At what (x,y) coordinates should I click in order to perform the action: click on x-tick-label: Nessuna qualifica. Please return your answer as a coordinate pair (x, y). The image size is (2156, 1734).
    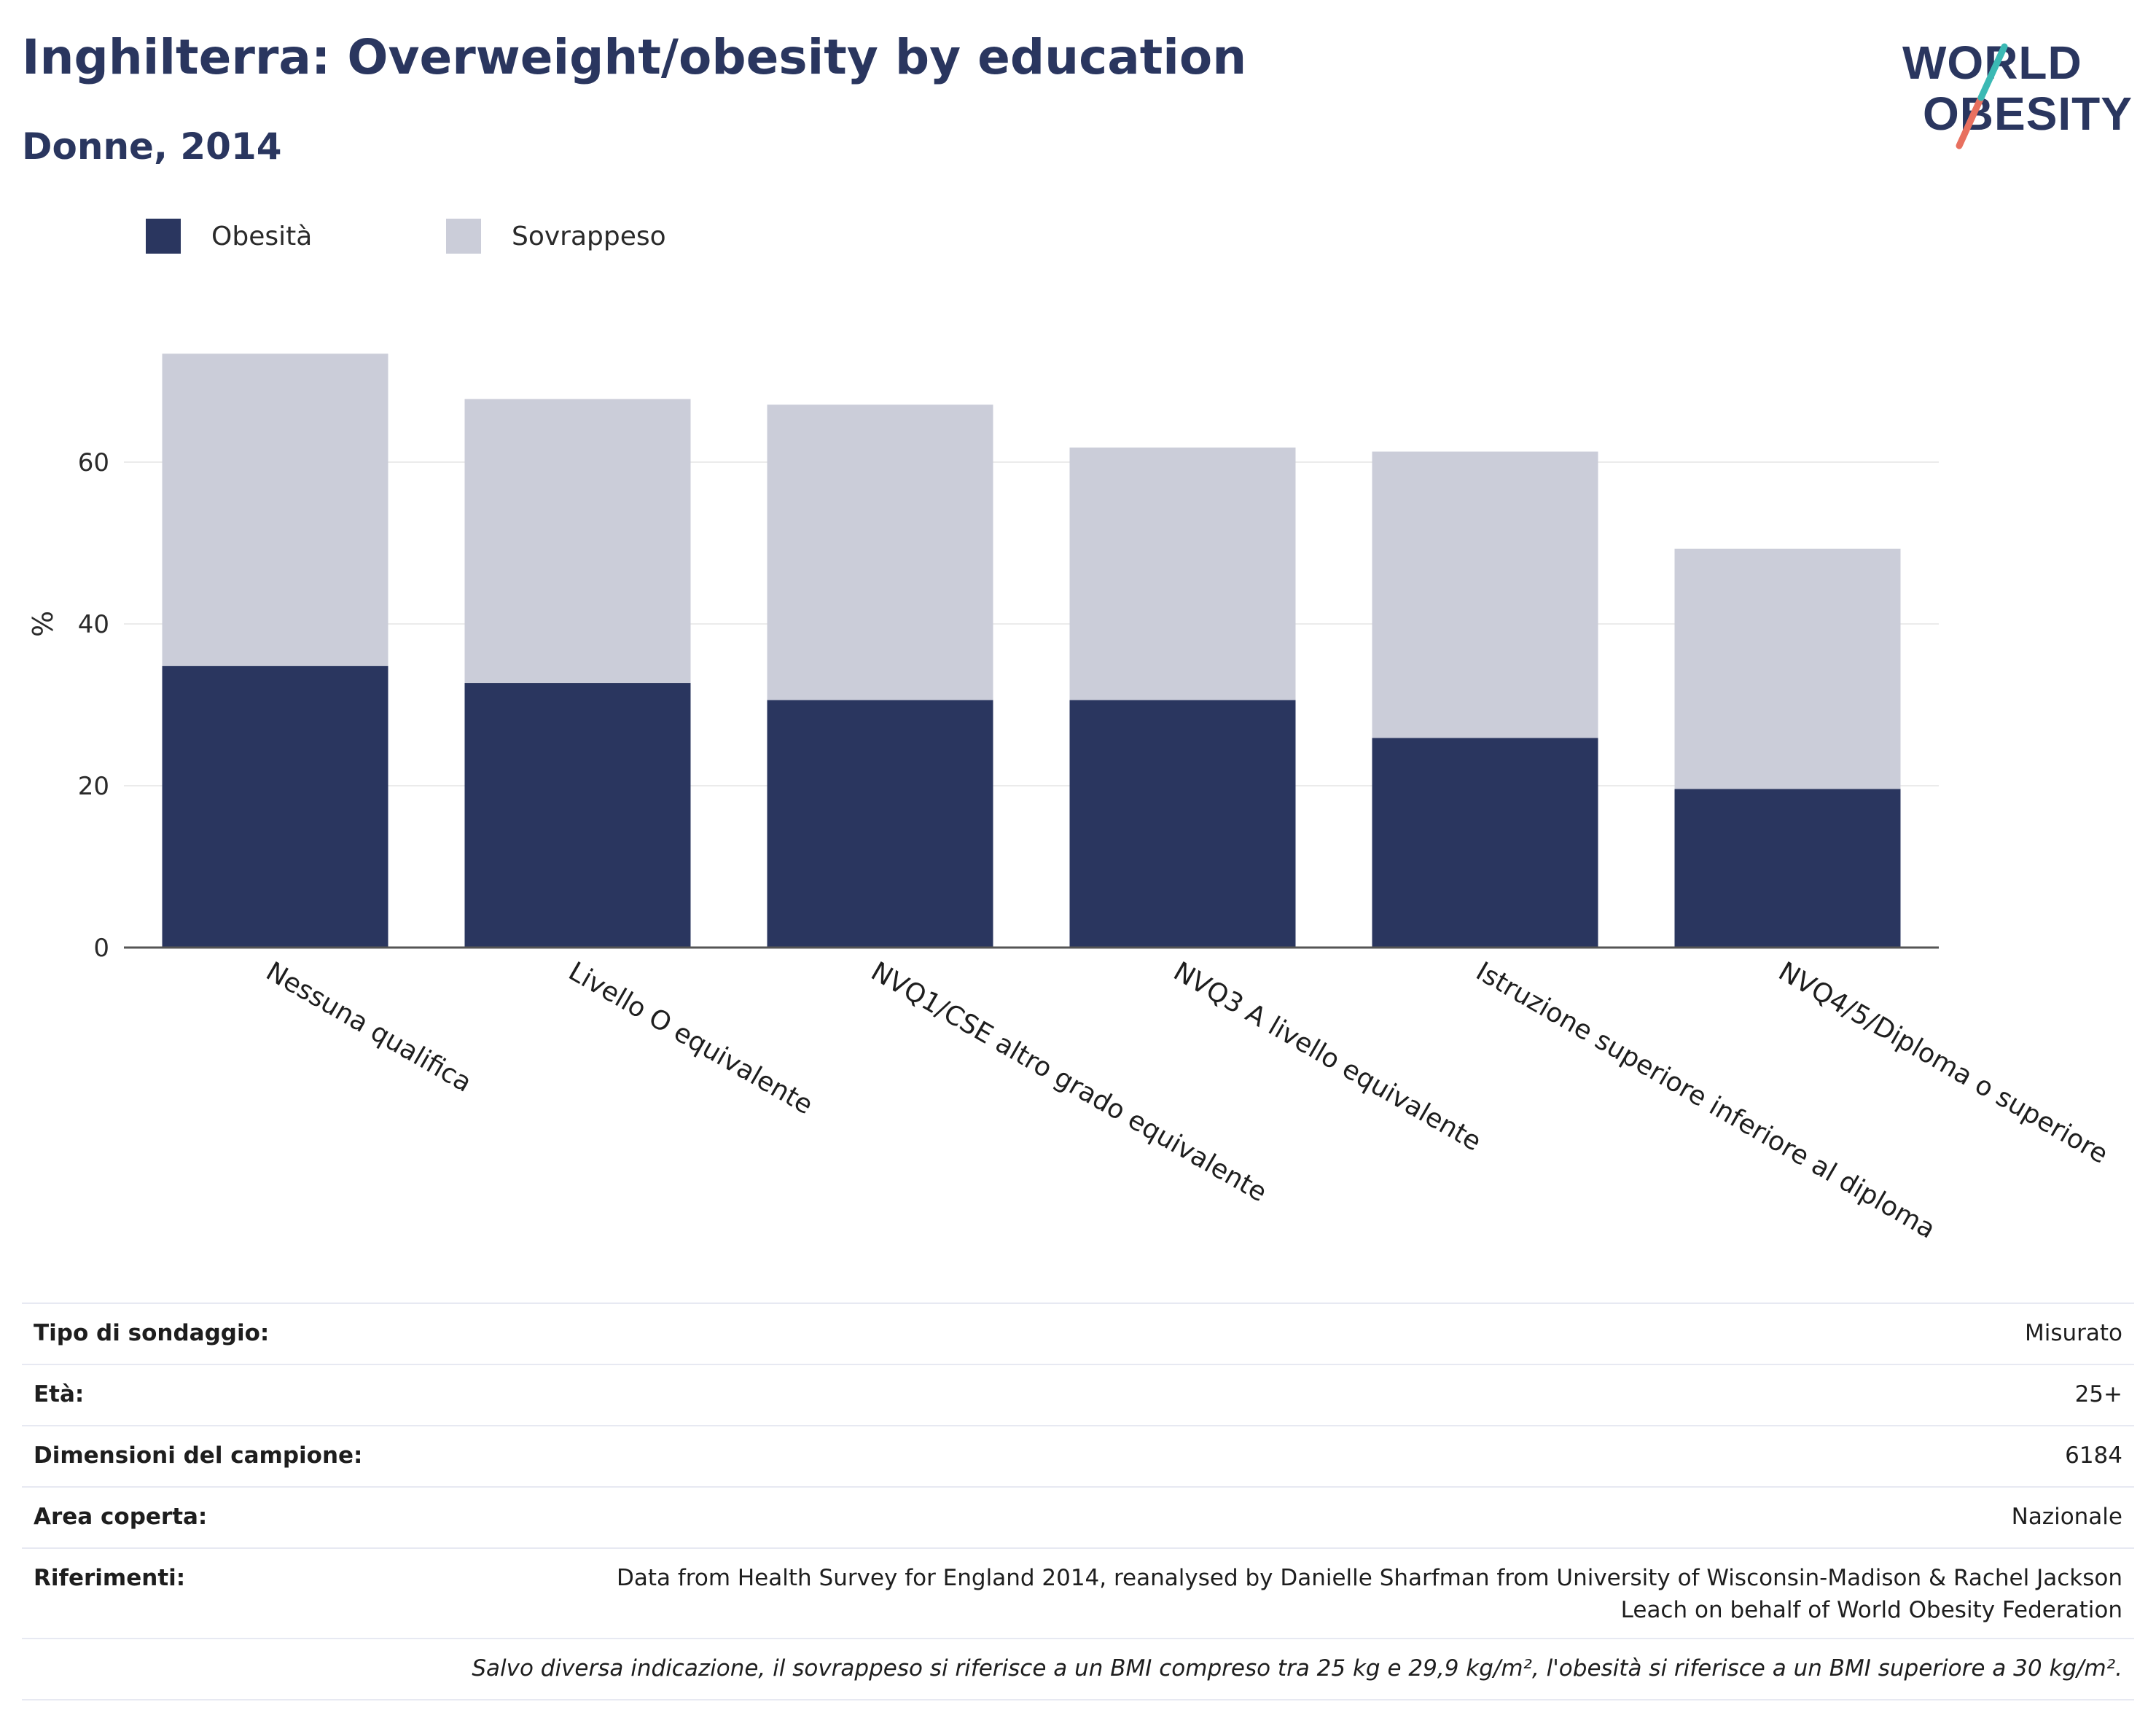
    Looking at the image, I should click on (369, 1027).